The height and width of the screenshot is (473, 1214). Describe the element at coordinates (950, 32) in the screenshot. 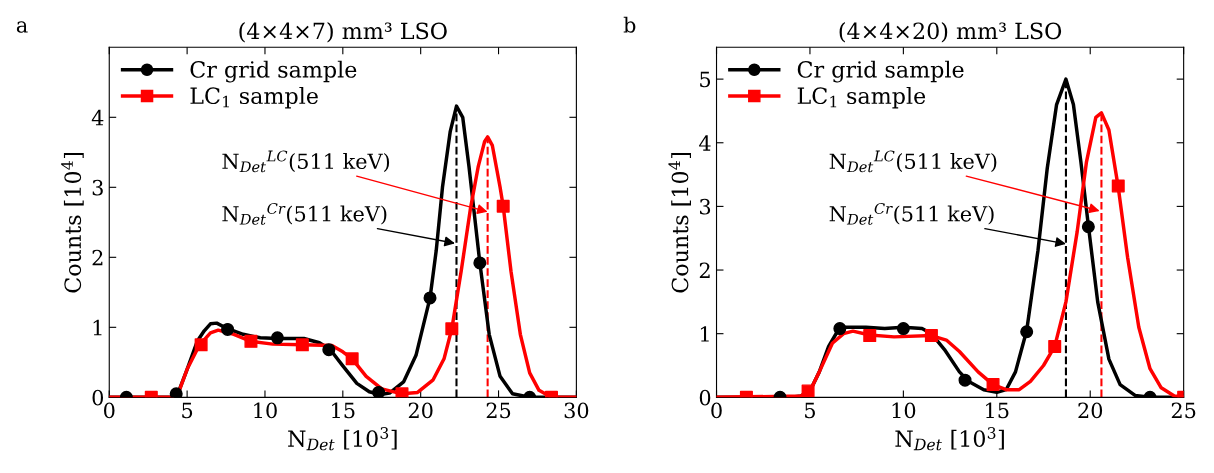

I see `chart-title: (4×4×20) mm³ LSO` at that location.